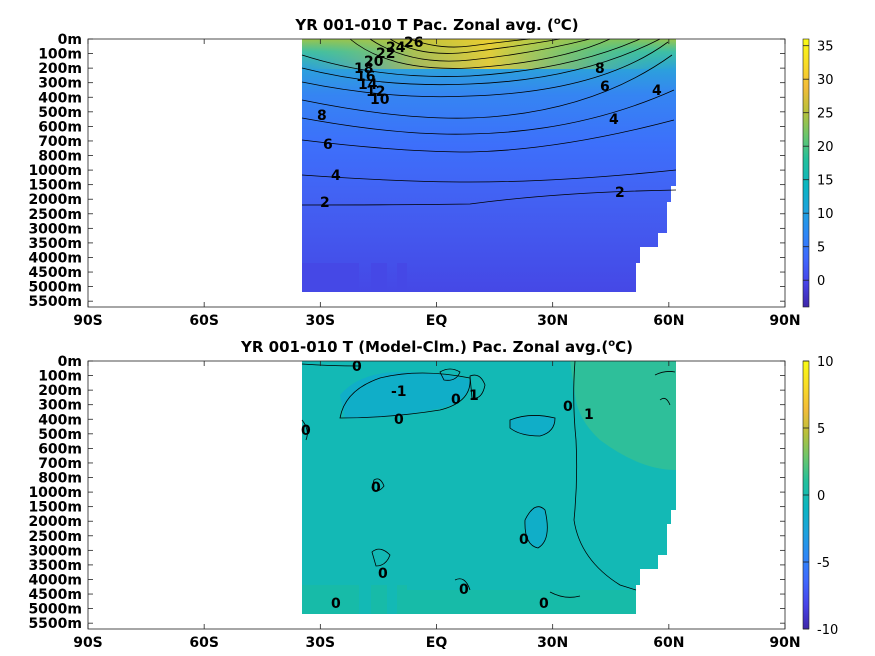 This screenshot has width=875, height=656. I want to click on colorbar-tick-label: 0, so click(821, 496).